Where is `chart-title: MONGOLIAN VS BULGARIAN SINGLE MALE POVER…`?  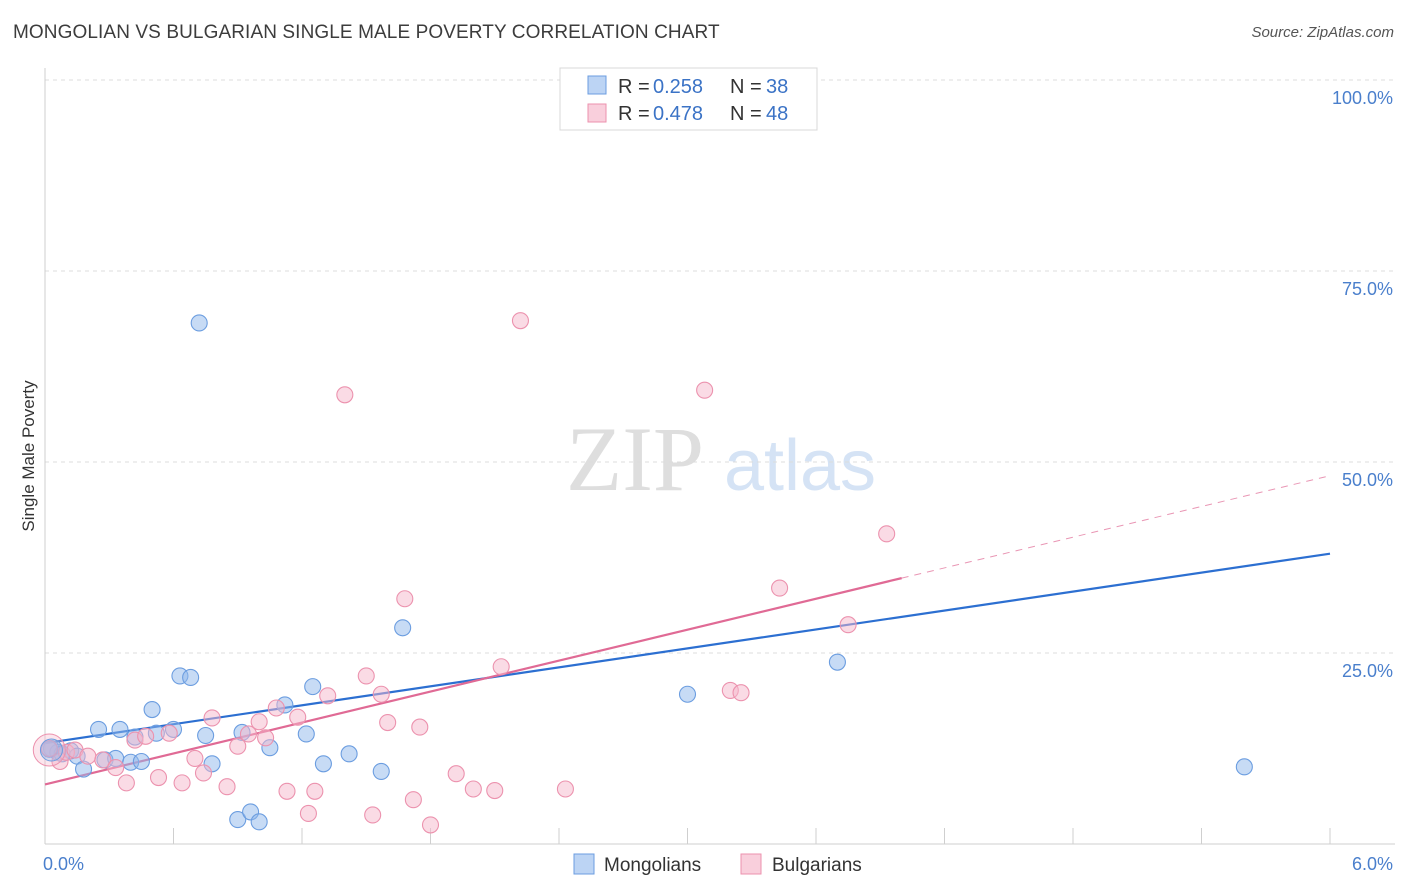
chart-title: MONGOLIAN VS BULGARIAN SINGLE MALE POVER… is located at coordinates (366, 32).